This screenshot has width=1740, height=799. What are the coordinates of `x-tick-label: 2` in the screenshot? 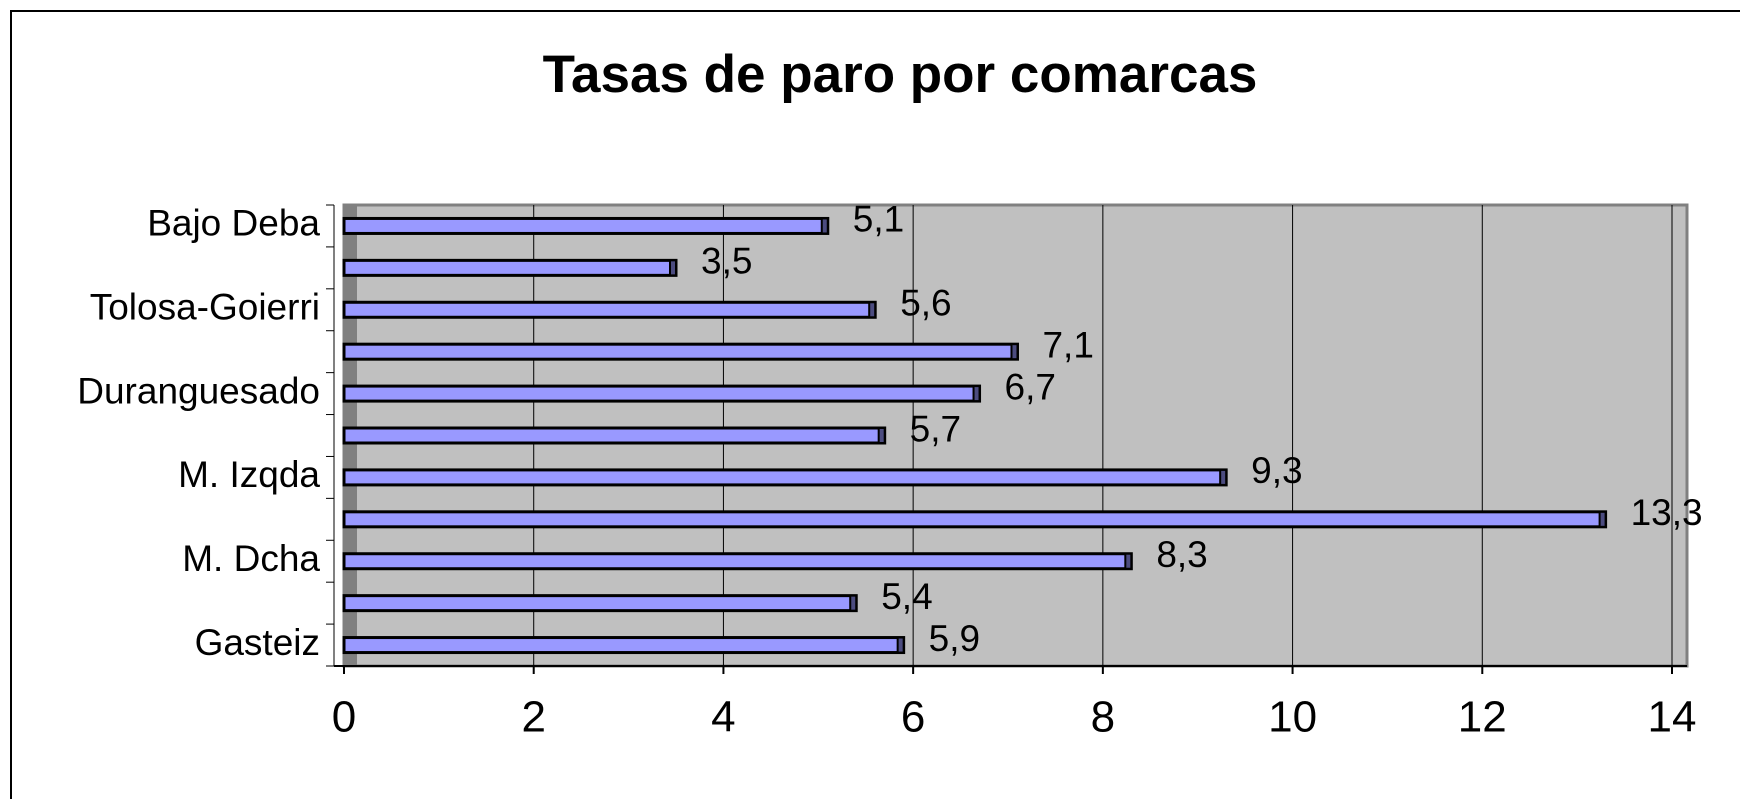 It's located at (533, 717).